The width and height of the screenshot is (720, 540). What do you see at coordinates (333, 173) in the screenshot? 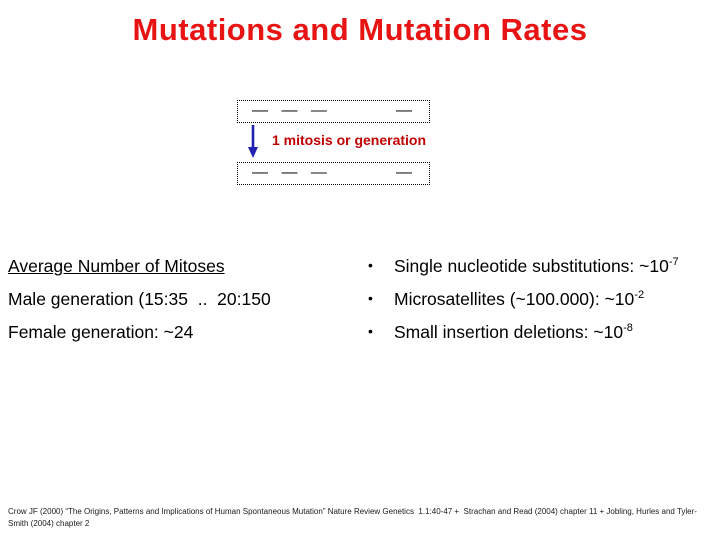
I see `cell-box-bottom: — — — —` at bounding box center [333, 173].